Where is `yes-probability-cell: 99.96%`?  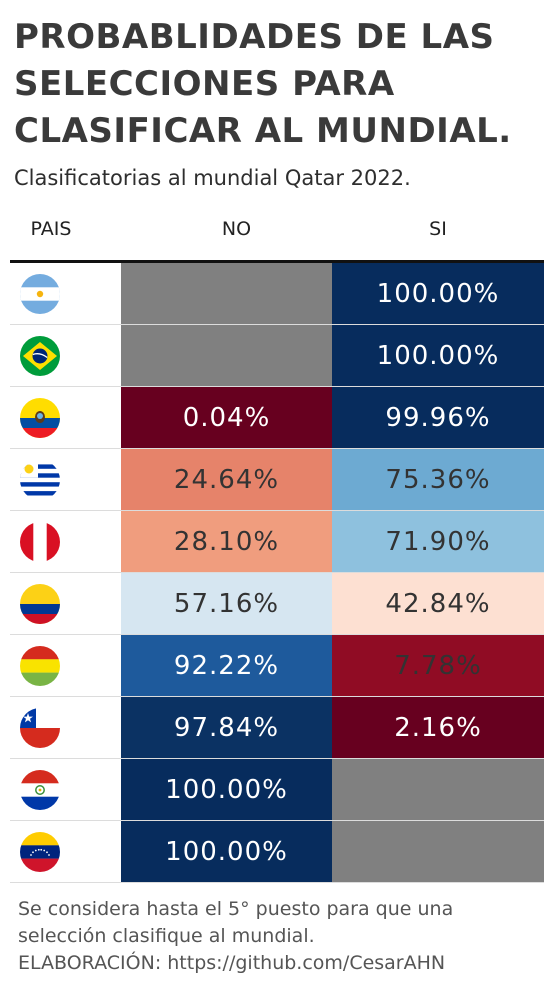 yes-probability-cell: 99.96% is located at coordinates (438, 417).